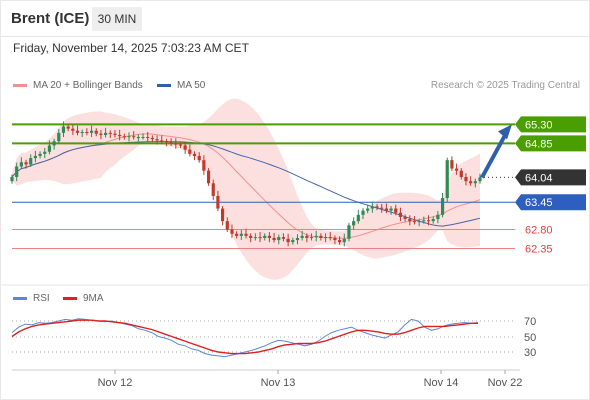 The image size is (590, 400). What do you see at coordinates (115, 383) in the screenshot?
I see `x-tick-label: Nov 12` at bounding box center [115, 383].